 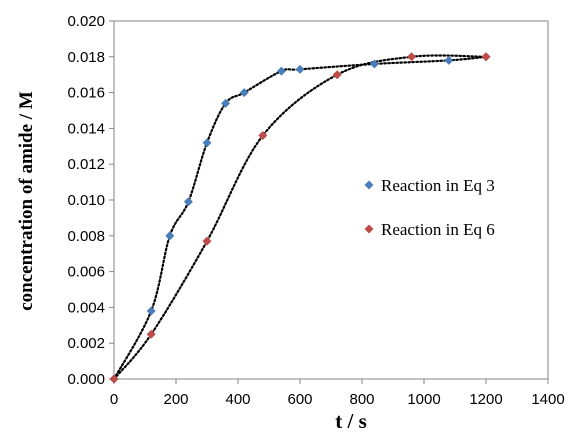 I want to click on y-tick-label: 0.004, so click(x=86, y=307).